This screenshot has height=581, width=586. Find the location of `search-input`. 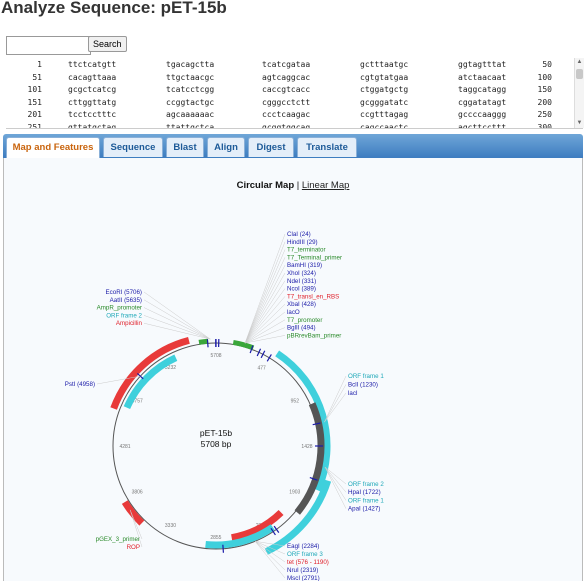

search-input is located at coordinates (48, 45).